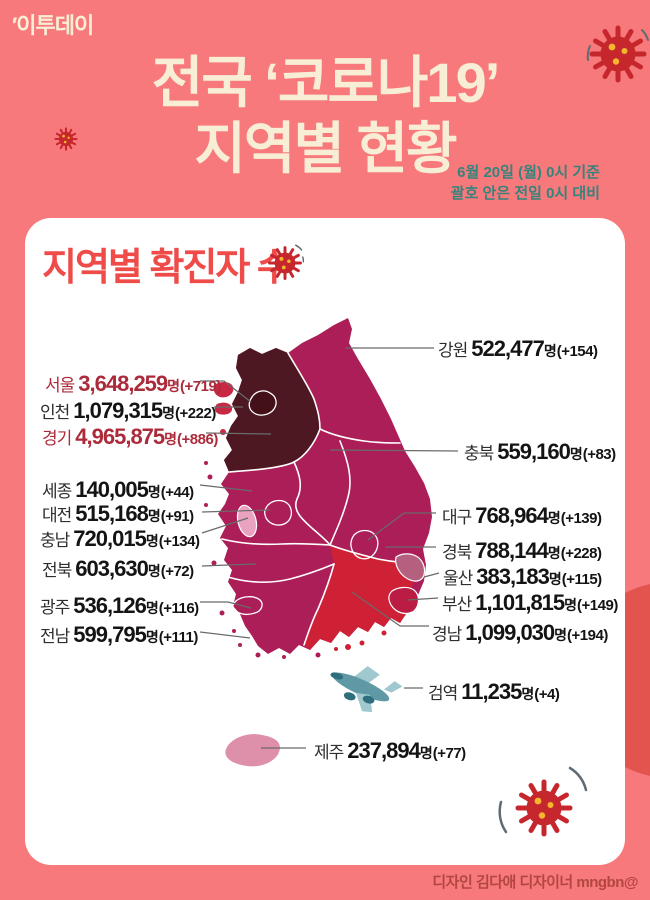 Image resolution: width=650 pixels, height=900 pixels. What do you see at coordinates (133, 384) in the screenshot?
I see `region-row-seoul: 서울 3,648,259명(+719)` at bounding box center [133, 384].